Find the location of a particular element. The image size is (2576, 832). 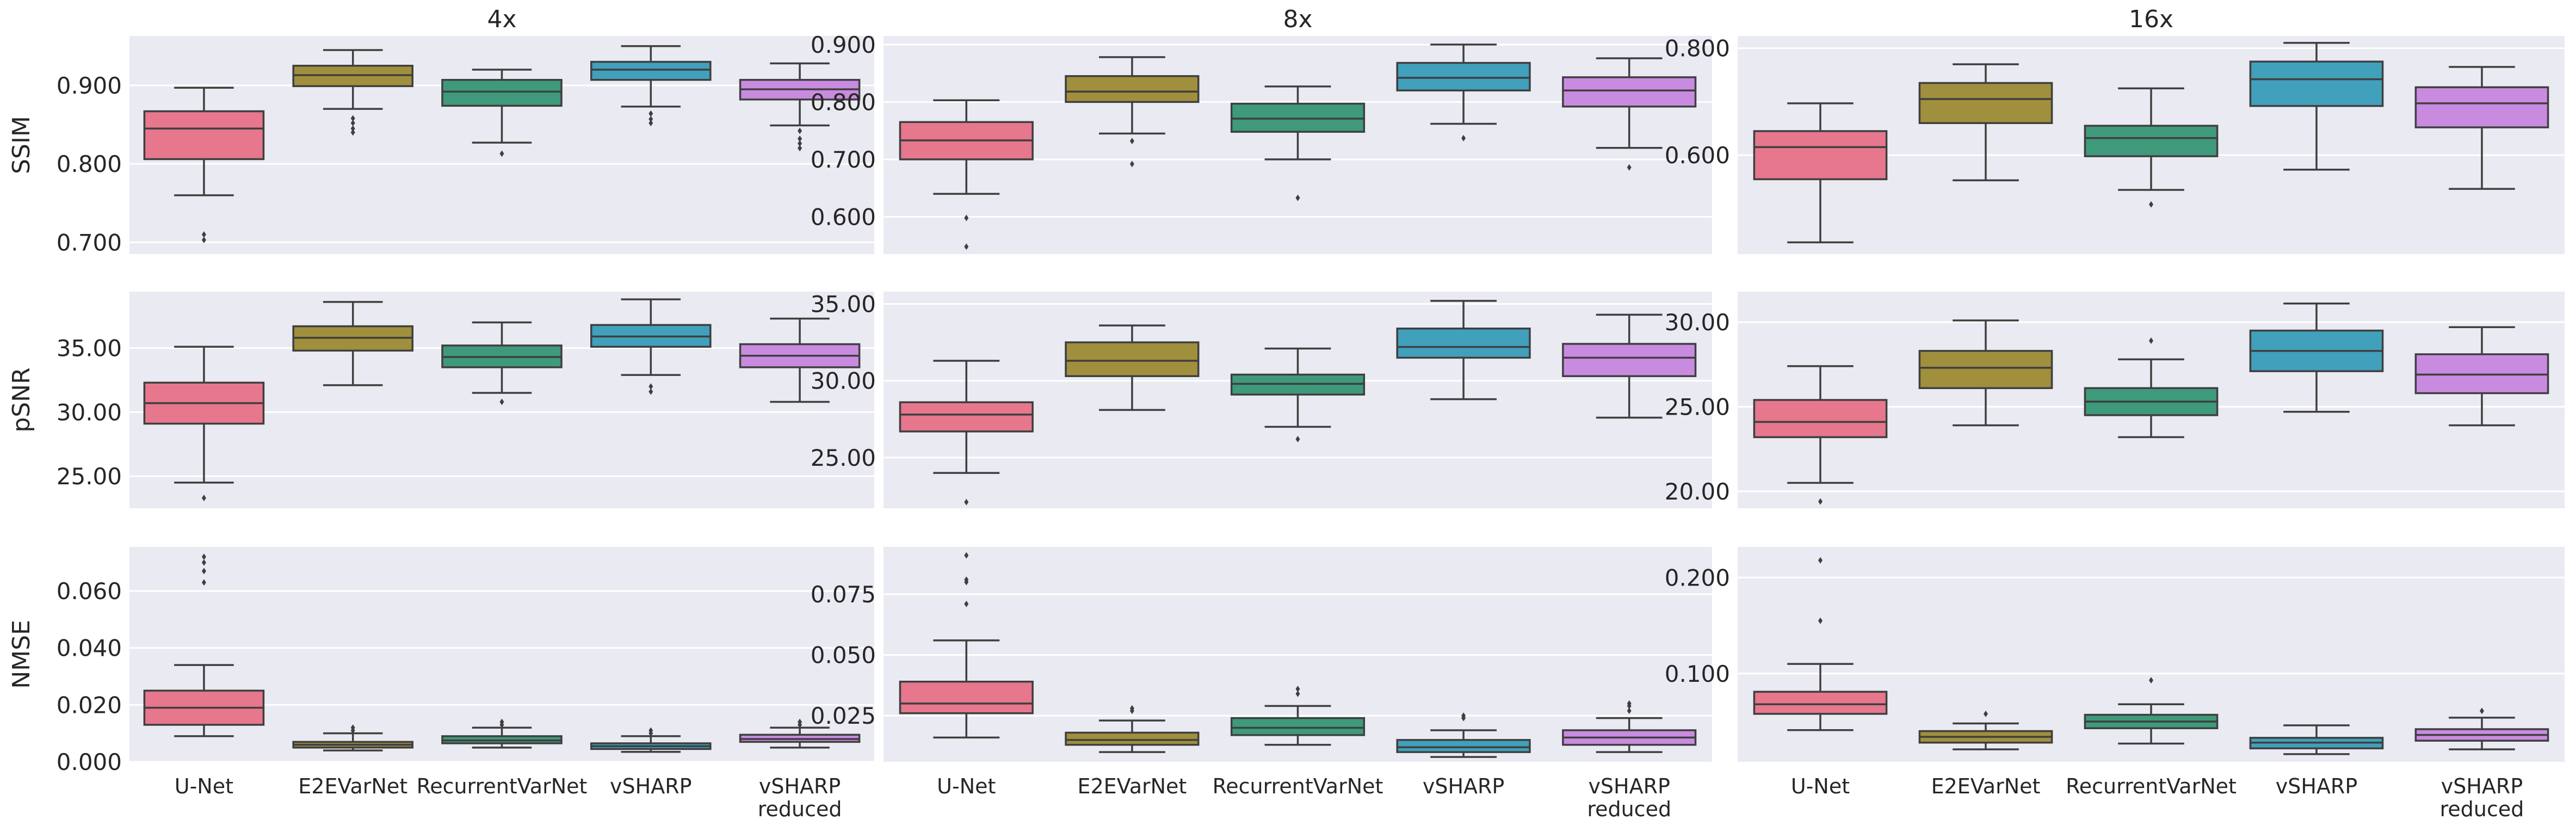

y-tick-label: 0.100 is located at coordinates (1698, 674).